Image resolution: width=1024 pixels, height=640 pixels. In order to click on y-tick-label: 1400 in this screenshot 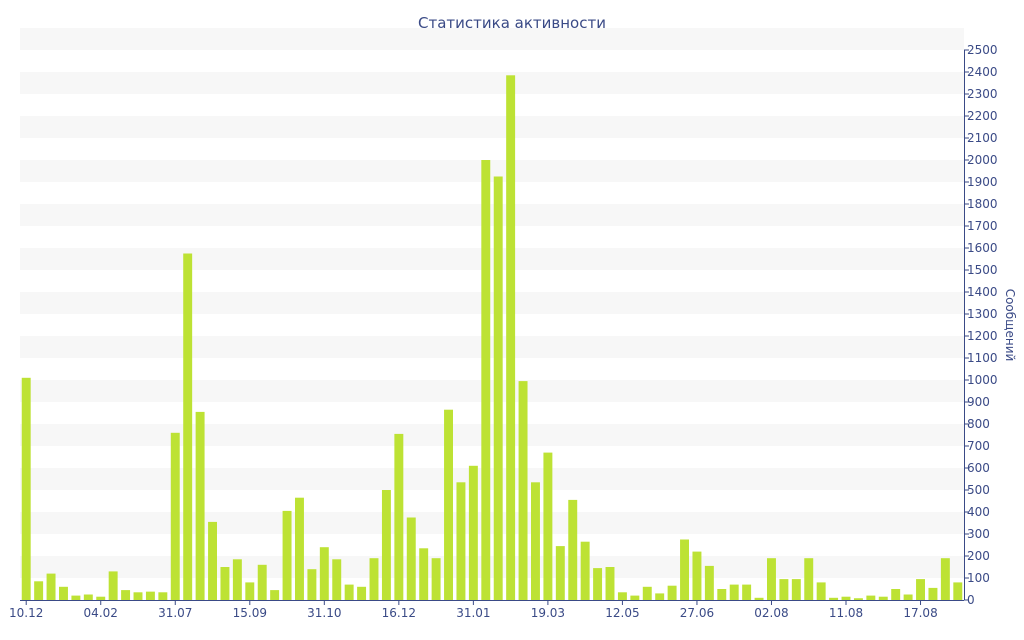, I will do `click(982, 292)`.